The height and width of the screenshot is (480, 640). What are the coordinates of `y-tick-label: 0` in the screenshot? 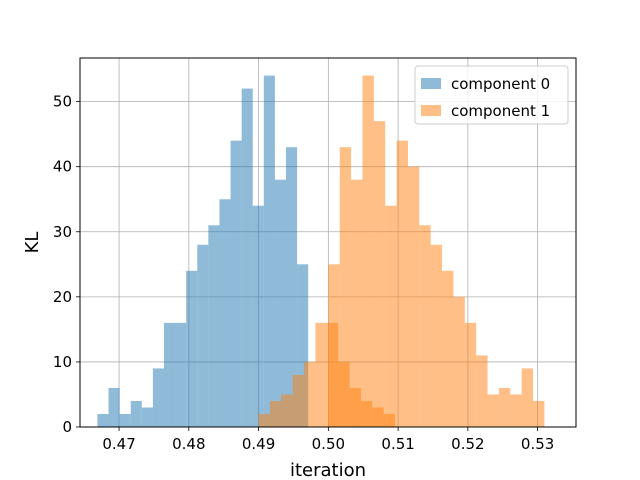 It's located at (67, 427).